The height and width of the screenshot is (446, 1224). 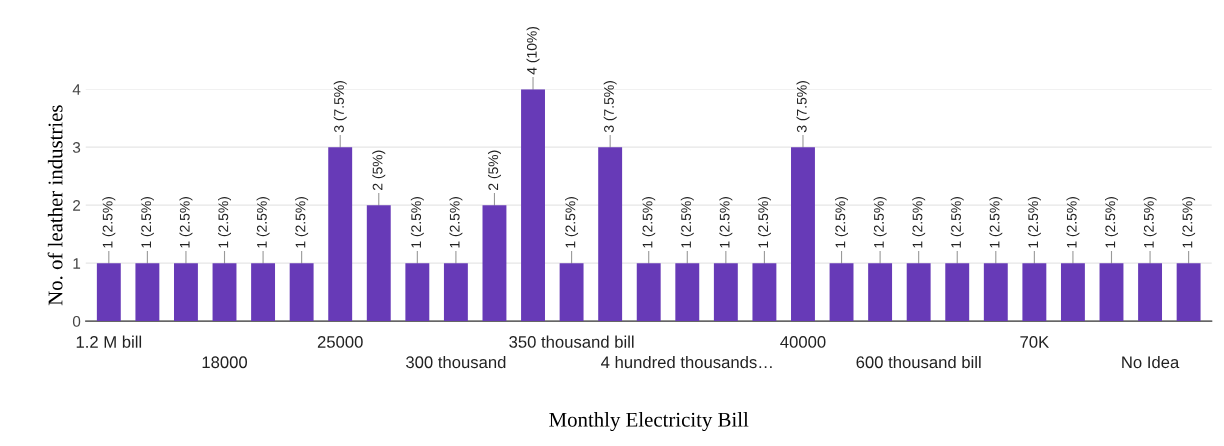 What do you see at coordinates (55, 205) in the screenshot?
I see `y-axis-title: No. of leather industries` at bounding box center [55, 205].